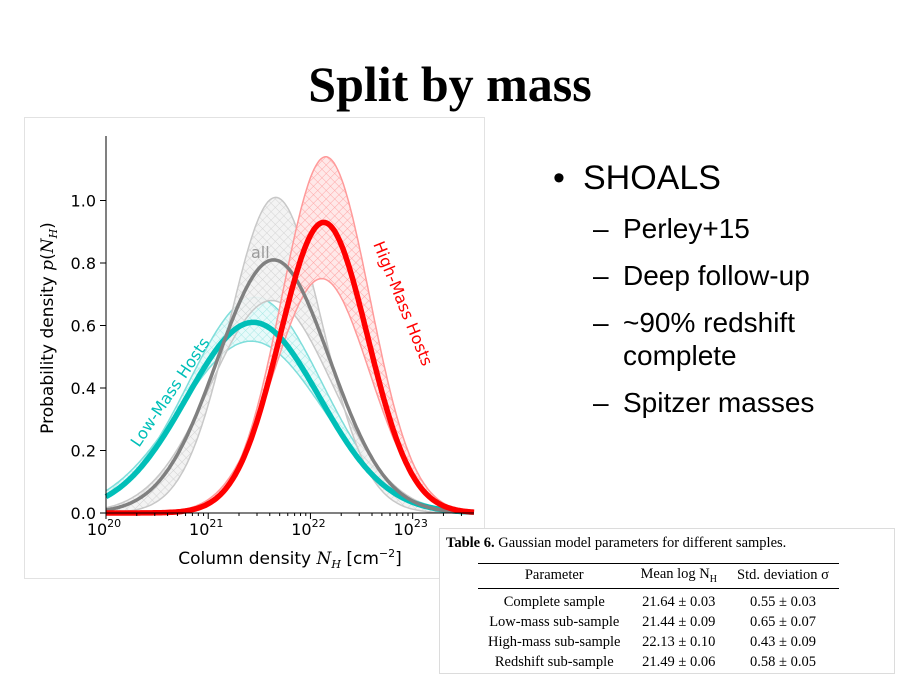 The width and height of the screenshot is (900, 675). Describe the element at coordinates (88, 357) in the screenshot. I see `y-ticks: 0.0 0.2 0.4 0.6 0.8 1.0` at that location.